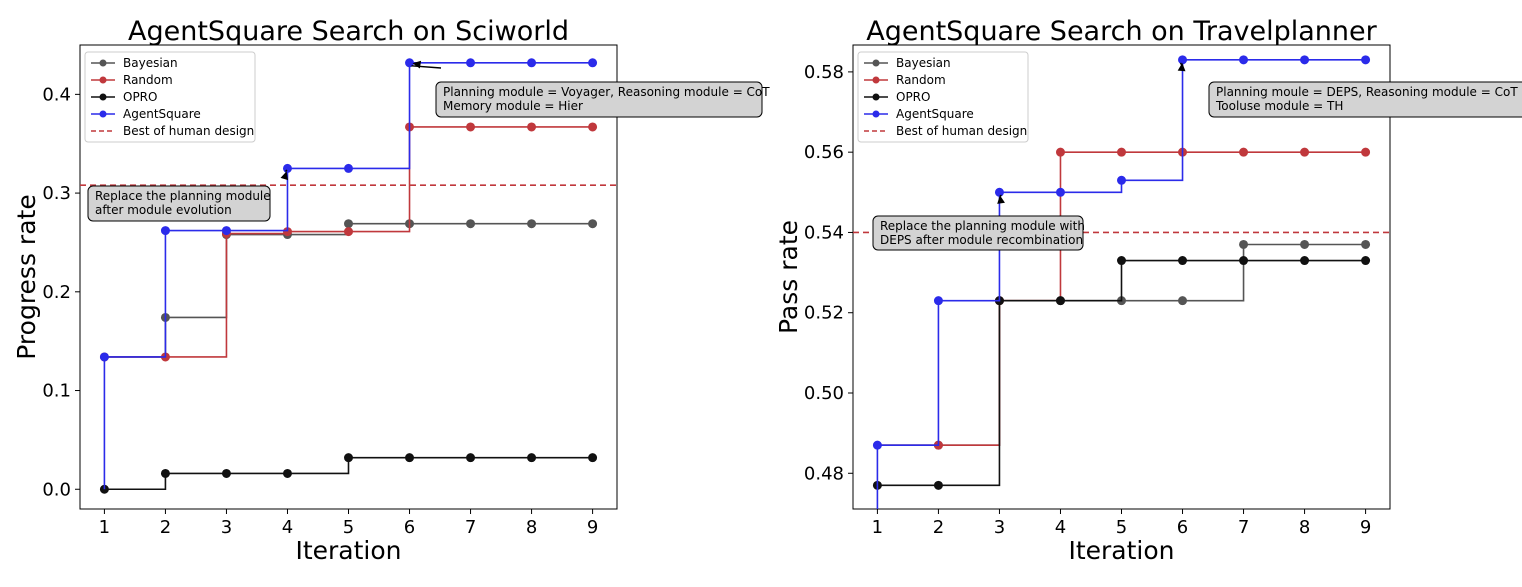  Describe the element at coordinates (348, 290) in the screenshot. I see `series-line-bayesian` at that location.